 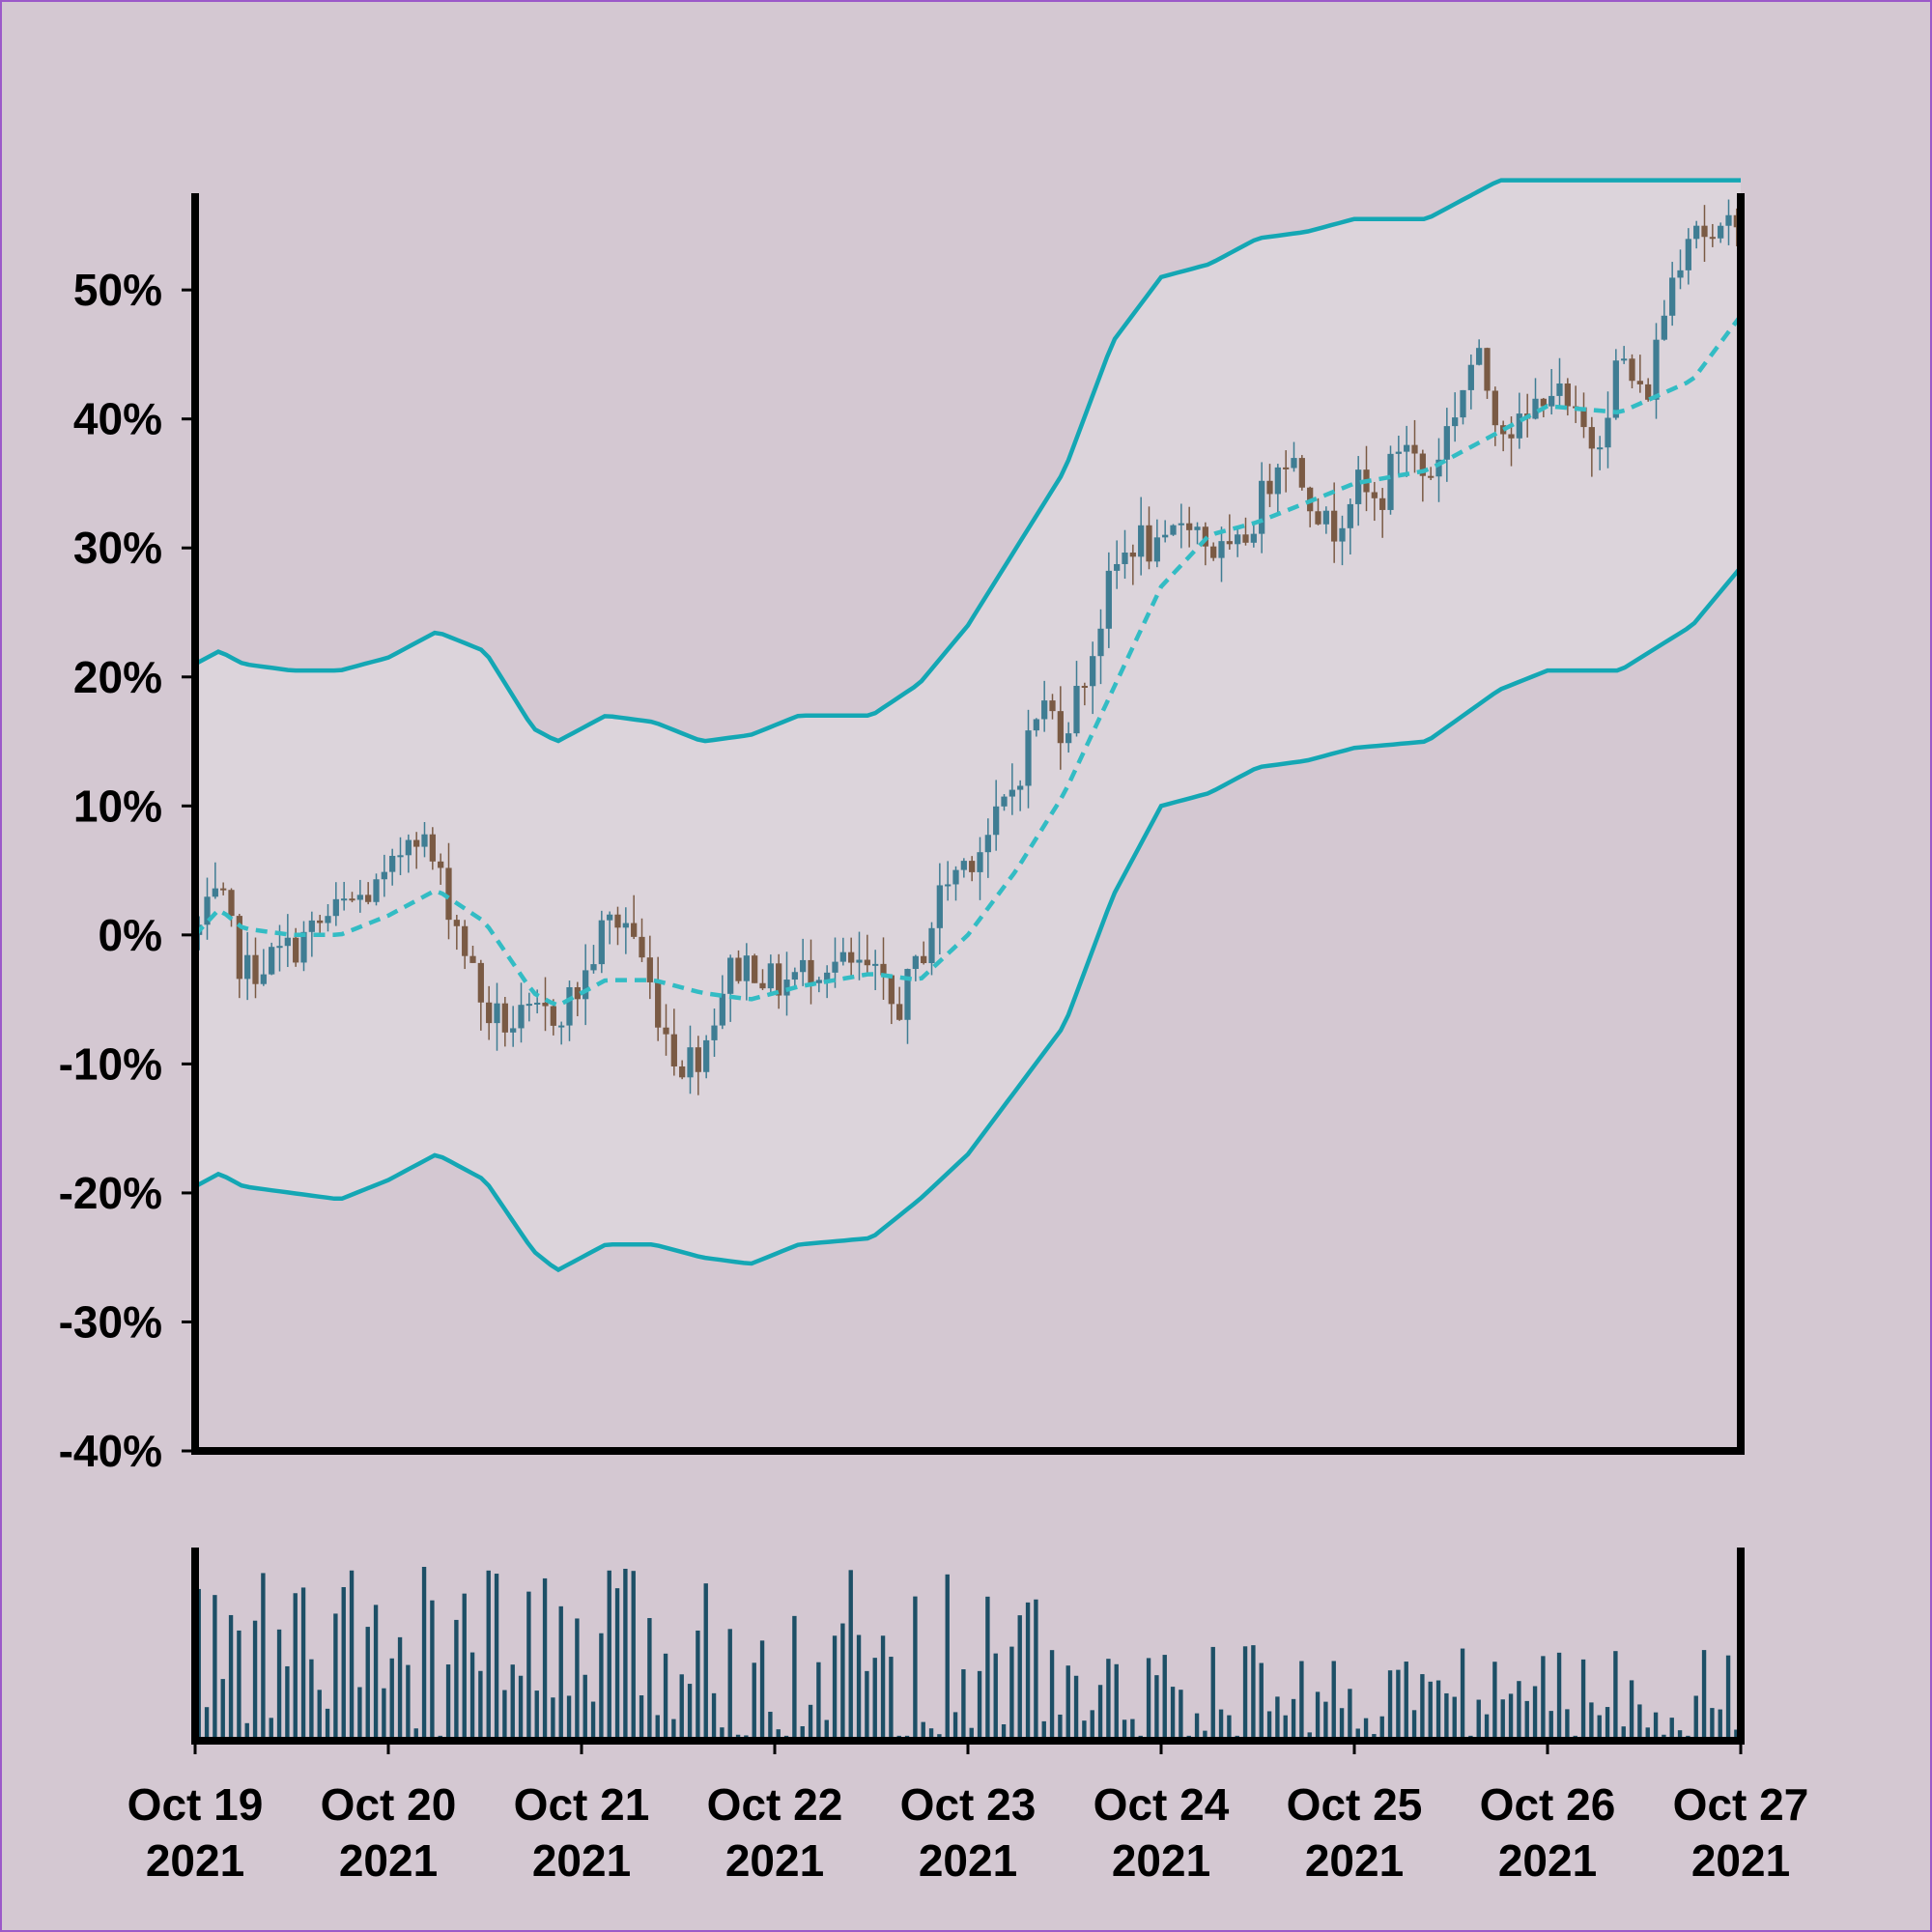 What do you see at coordinates (967, 1654) in the screenshot?
I see `volume-bars` at bounding box center [967, 1654].